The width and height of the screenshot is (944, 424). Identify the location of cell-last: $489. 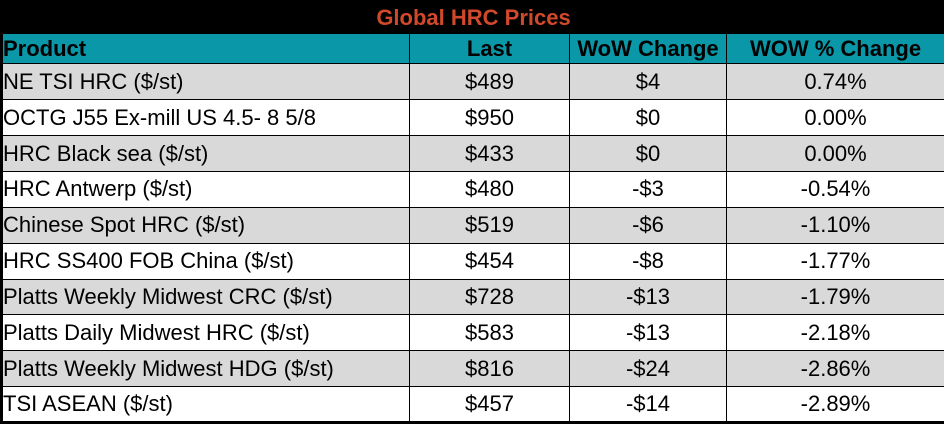
(489, 82).